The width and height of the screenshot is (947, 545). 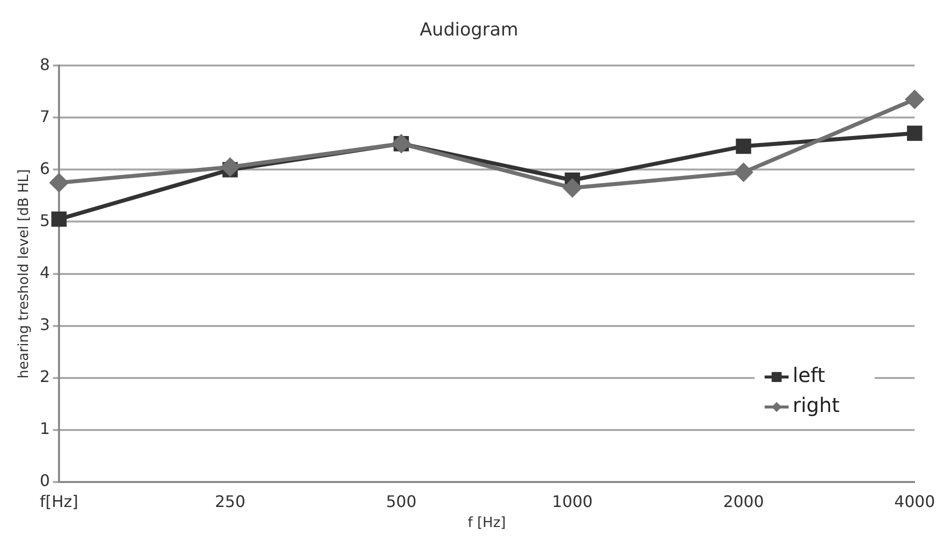 I want to click on x-tick-label: 1000, so click(x=572, y=501).